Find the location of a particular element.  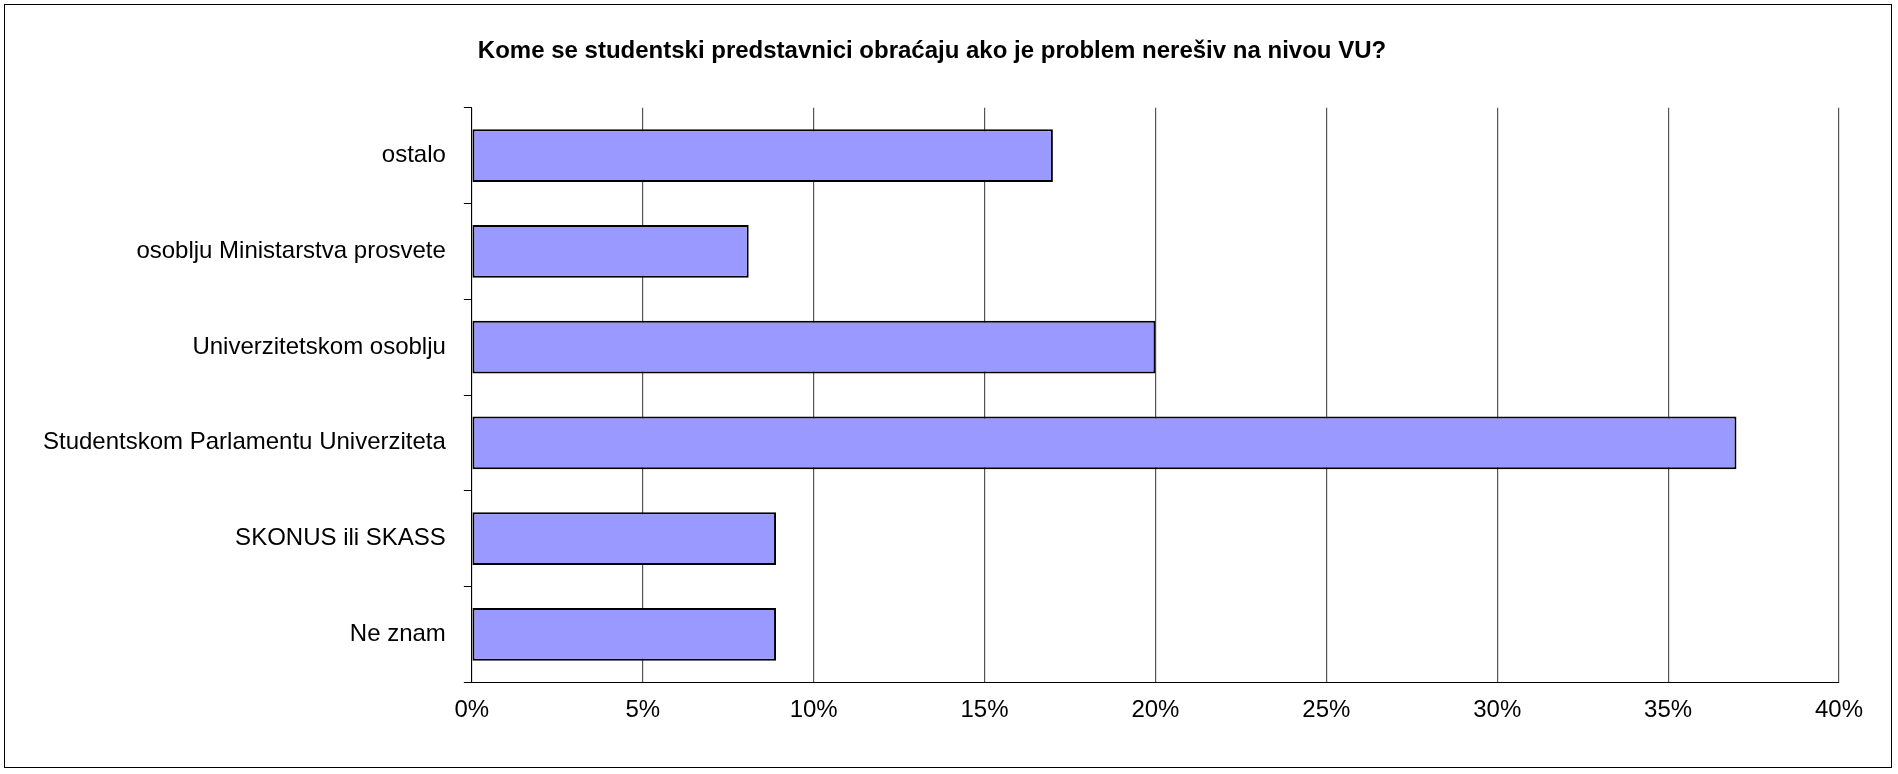

x-tick-label: 30% is located at coordinates (1497, 709).